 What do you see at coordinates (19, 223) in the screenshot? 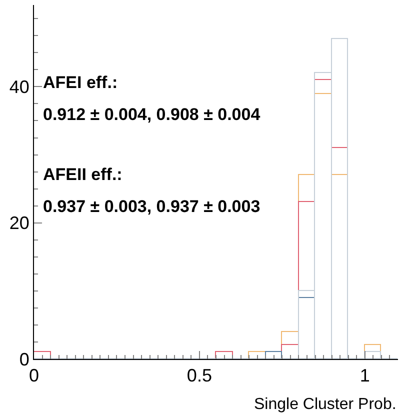
I see `y-tick-label: 20` at bounding box center [19, 223].